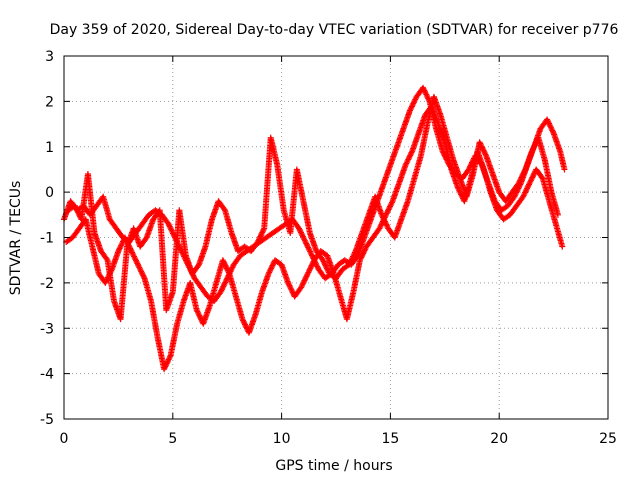 The width and height of the screenshot is (640, 480). What do you see at coordinates (47, 329) in the screenshot?
I see `y-tick-label: -3` at bounding box center [47, 329].